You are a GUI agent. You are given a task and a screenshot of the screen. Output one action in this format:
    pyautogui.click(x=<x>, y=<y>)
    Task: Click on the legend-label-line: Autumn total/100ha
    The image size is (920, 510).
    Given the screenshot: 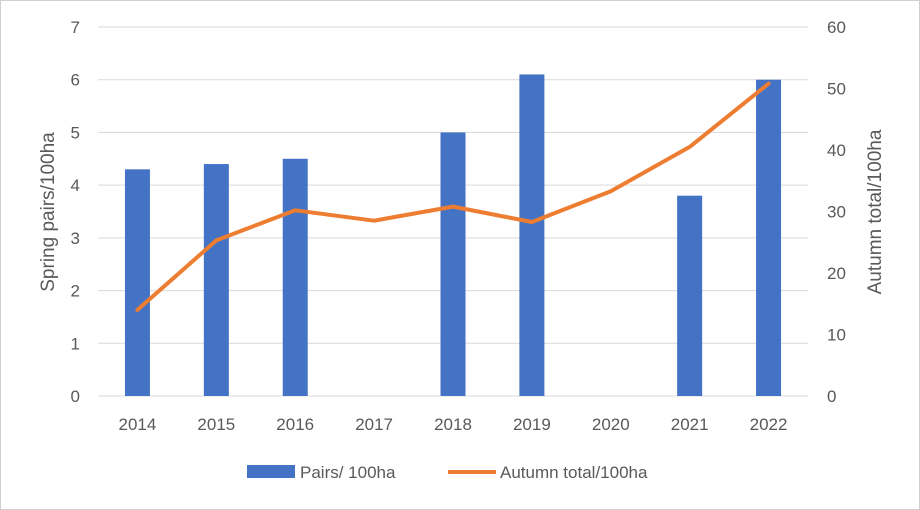 What is the action you would take?
    pyautogui.click(x=574, y=472)
    